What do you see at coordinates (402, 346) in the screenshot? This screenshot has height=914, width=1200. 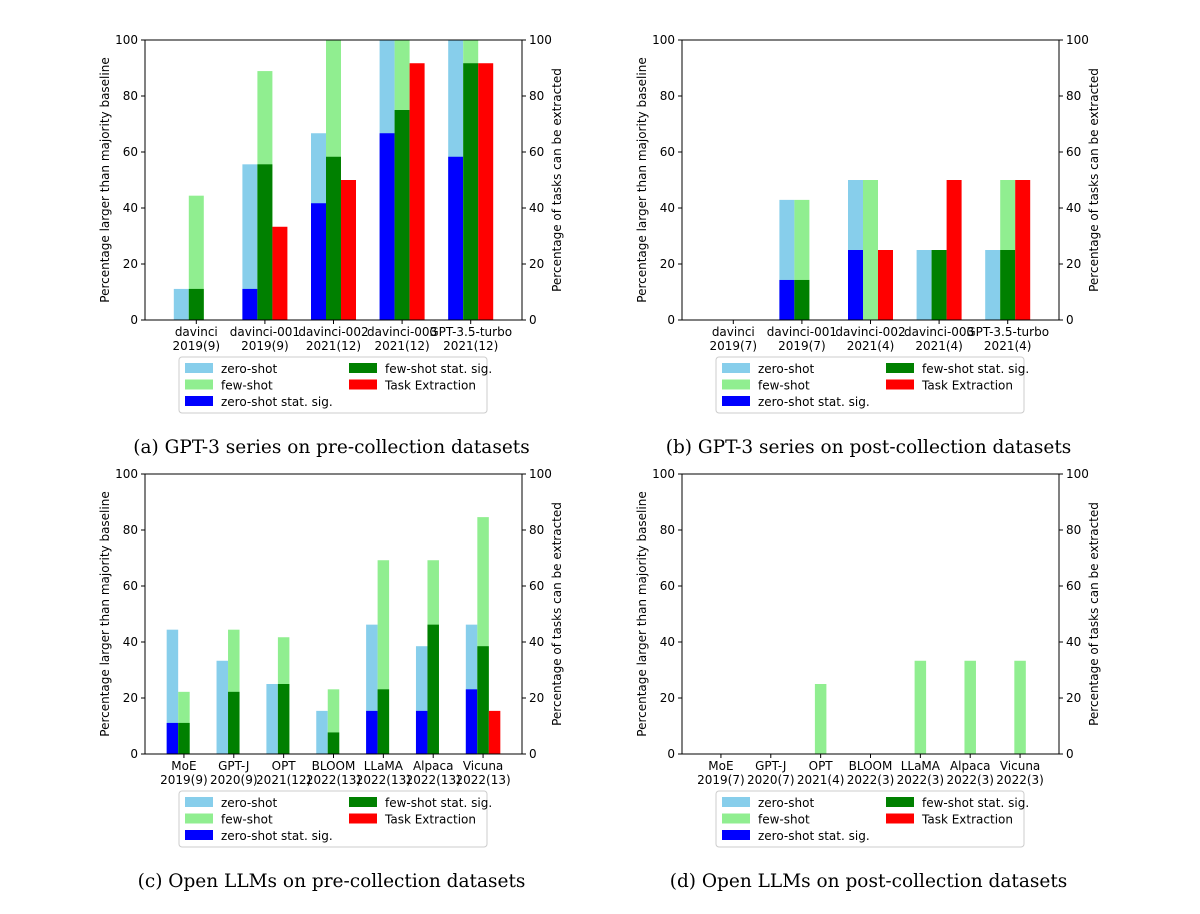 I see `x-tick-sublabel: 2021(12)` at bounding box center [402, 346].